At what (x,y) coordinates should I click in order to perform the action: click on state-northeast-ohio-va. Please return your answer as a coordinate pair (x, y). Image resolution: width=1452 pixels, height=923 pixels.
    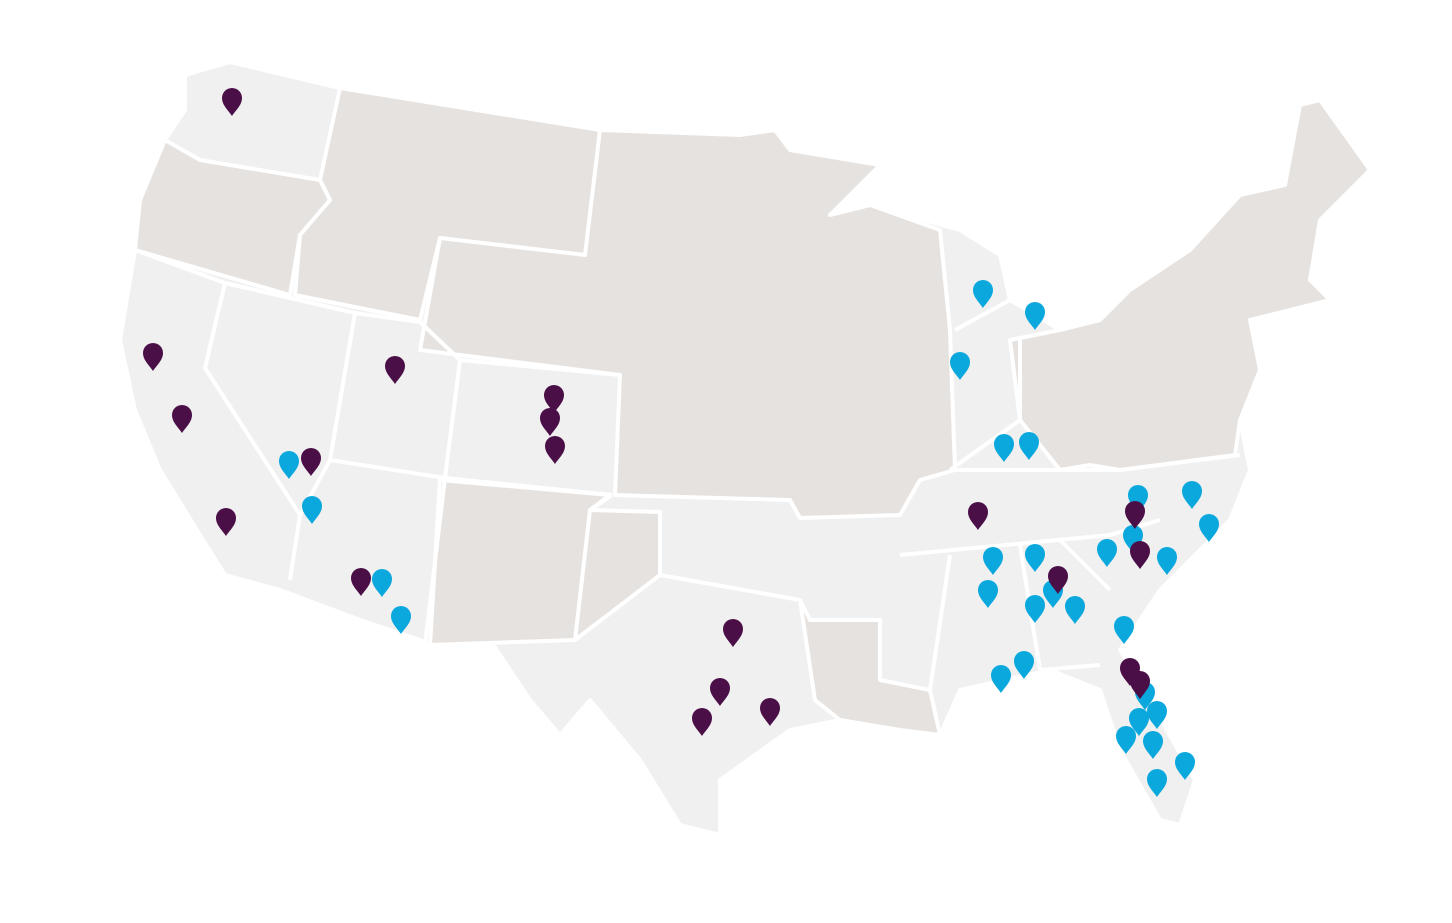
    Looking at the image, I should click on (1190, 285).